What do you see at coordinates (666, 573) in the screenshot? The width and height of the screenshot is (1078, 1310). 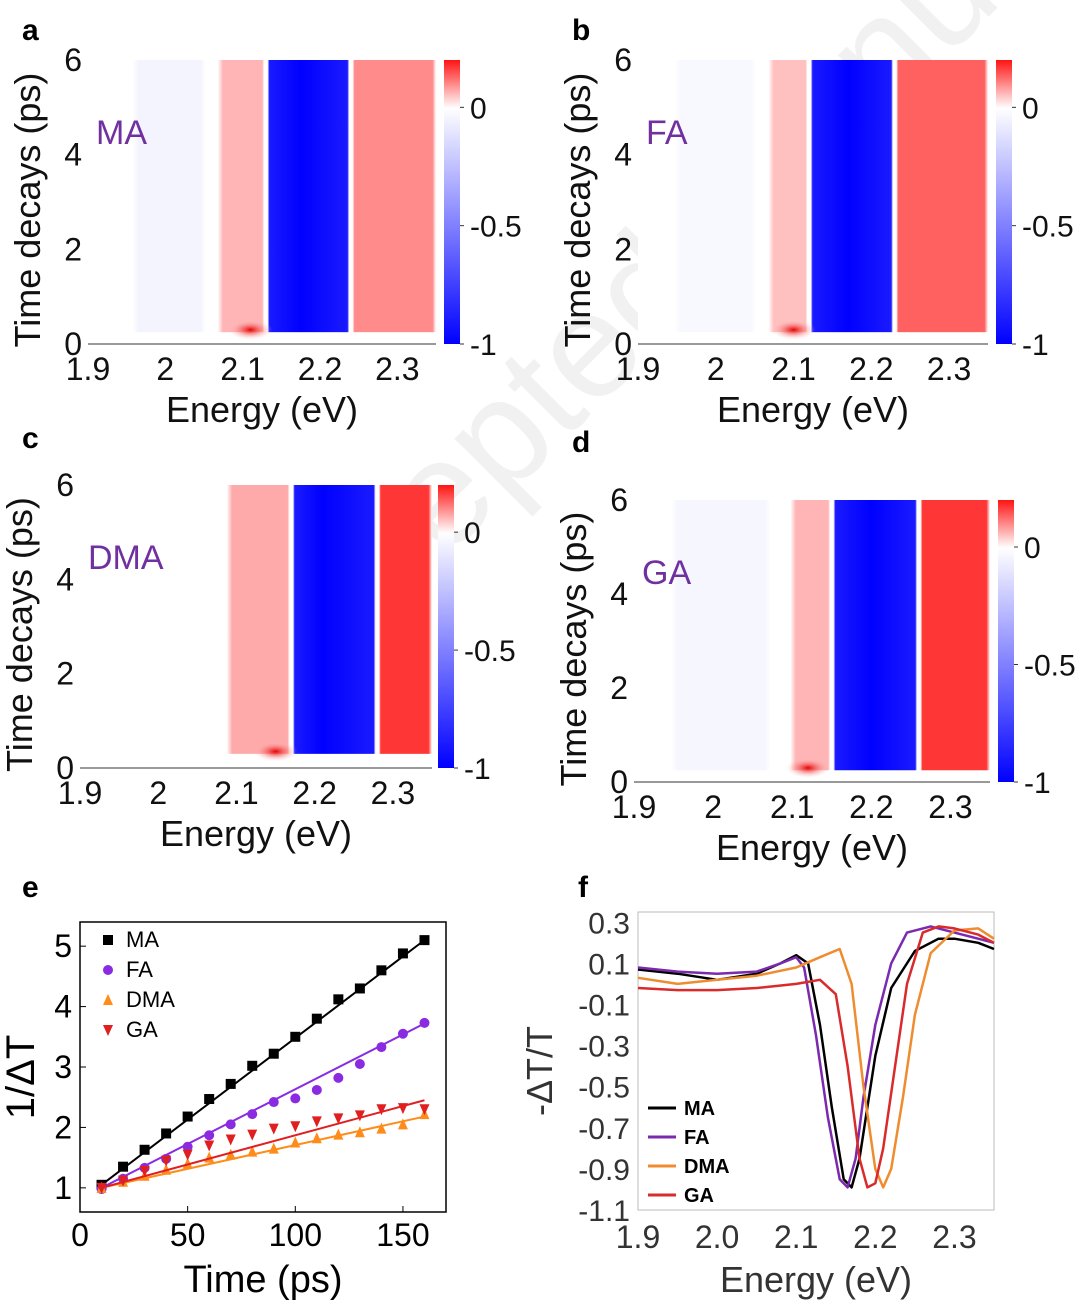 I see `panel-sample-label: GA` at bounding box center [666, 573].